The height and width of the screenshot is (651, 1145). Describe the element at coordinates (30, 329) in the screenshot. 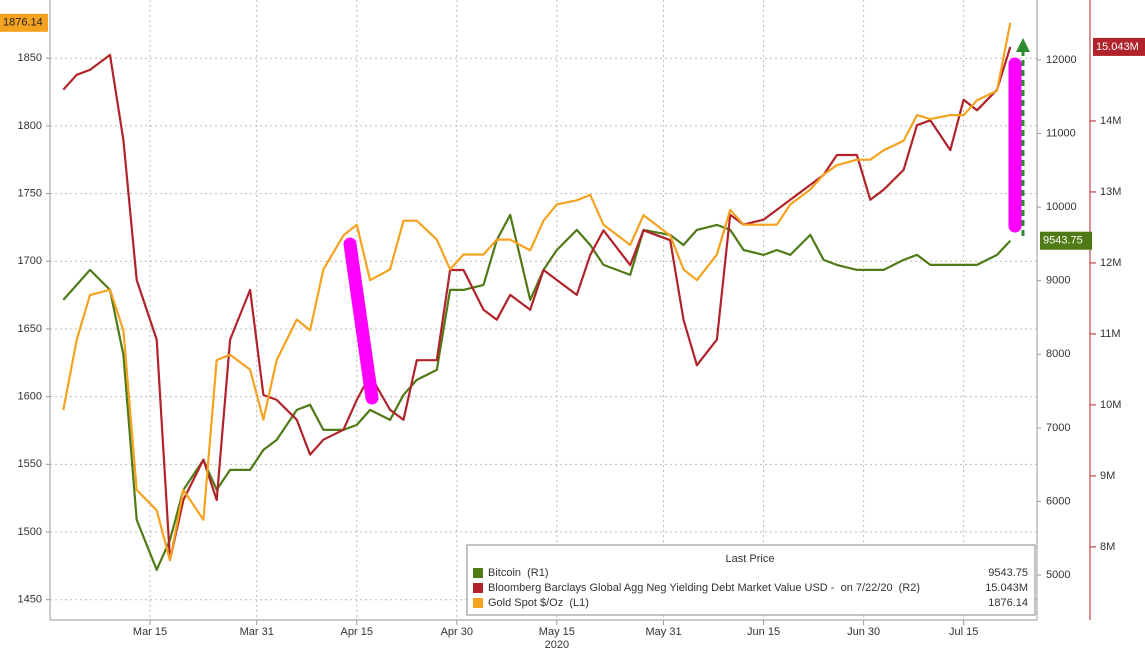

I see `y-tick-label: 1650` at that location.